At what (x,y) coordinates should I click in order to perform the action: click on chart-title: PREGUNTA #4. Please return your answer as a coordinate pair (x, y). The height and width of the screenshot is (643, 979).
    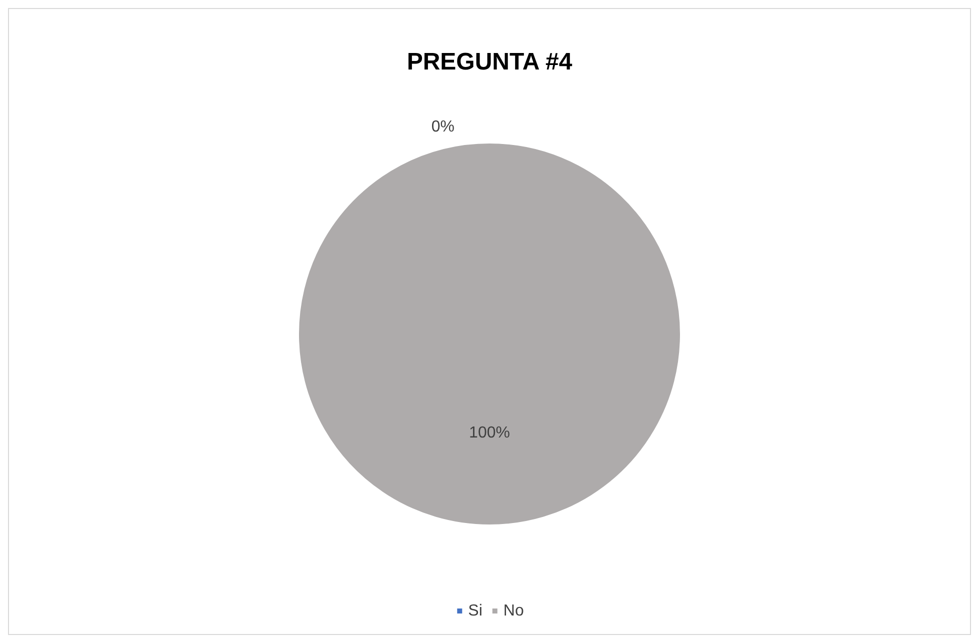
    Looking at the image, I should click on (489, 62).